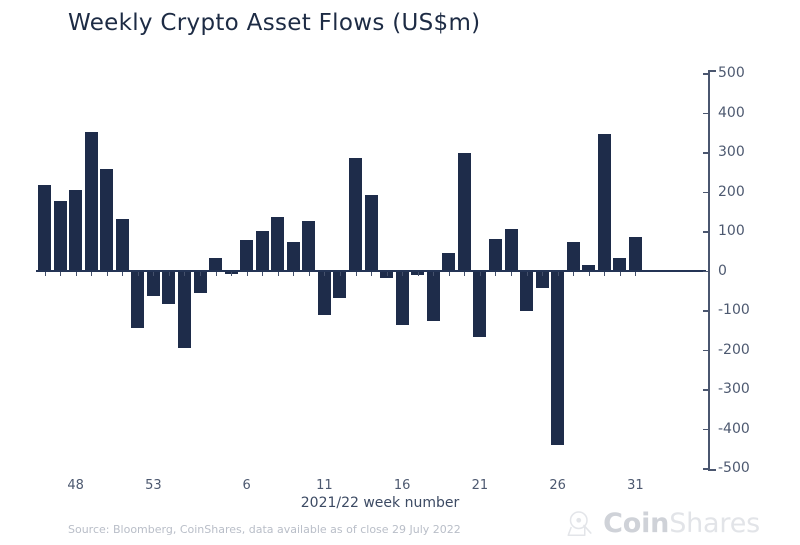 The image size is (800, 545). I want to click on y-axis-tick-label: -100, so click(734, 310).